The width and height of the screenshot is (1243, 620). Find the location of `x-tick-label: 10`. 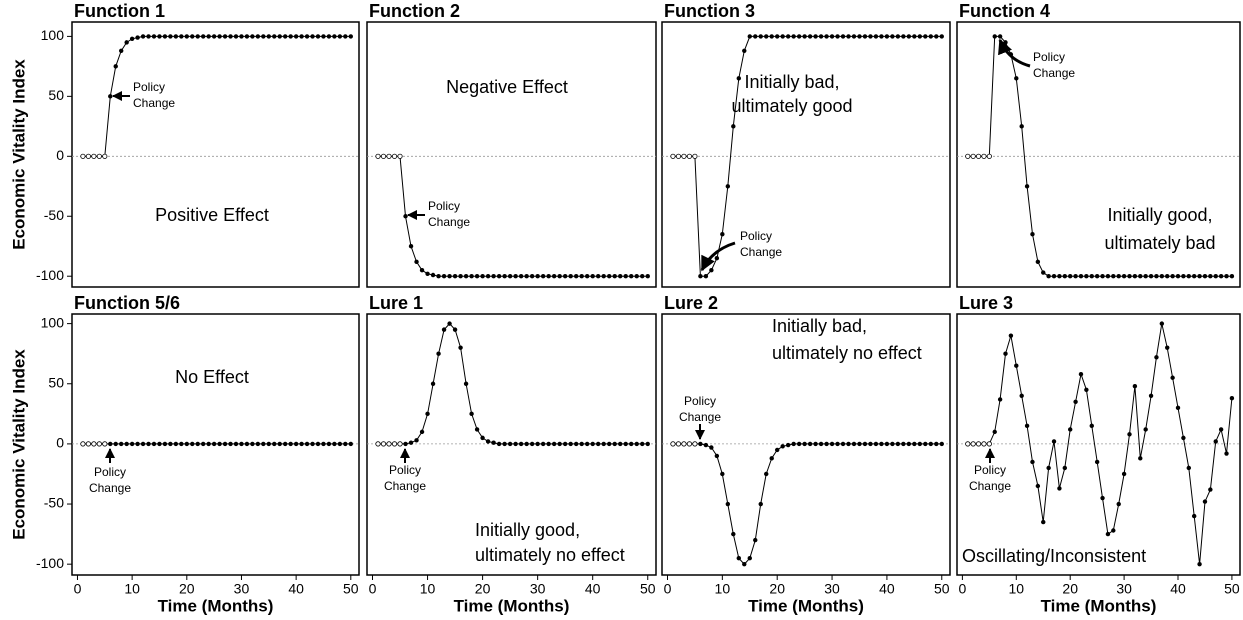

x-tick-label: 10 is located at coordinates (428, 589).